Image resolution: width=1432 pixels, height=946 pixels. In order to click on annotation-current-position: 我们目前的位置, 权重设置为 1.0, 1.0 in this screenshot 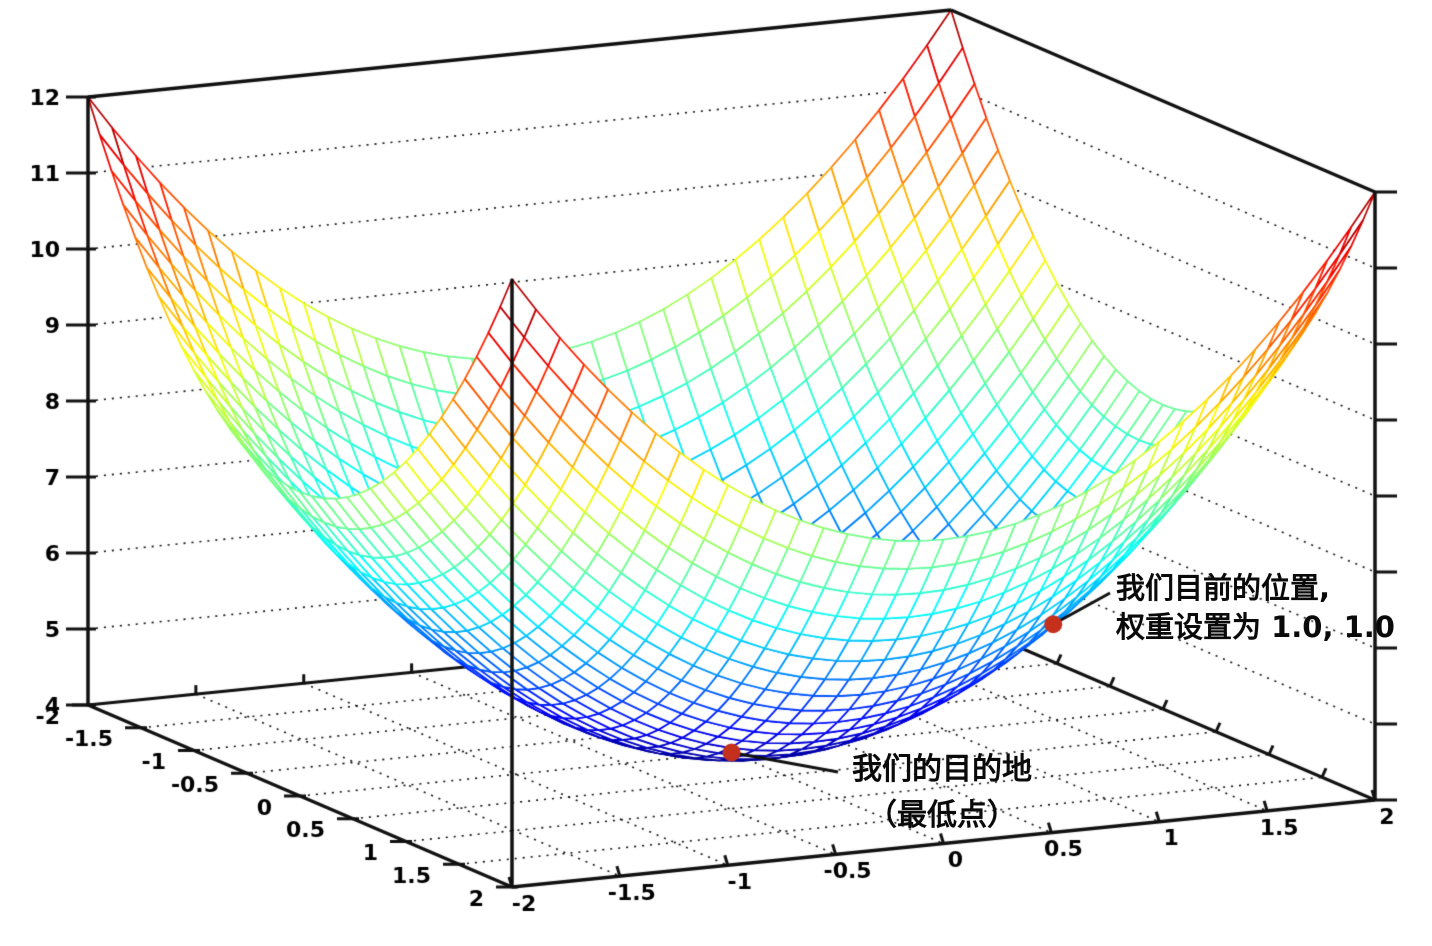, I will do `click(1255, 608)`.